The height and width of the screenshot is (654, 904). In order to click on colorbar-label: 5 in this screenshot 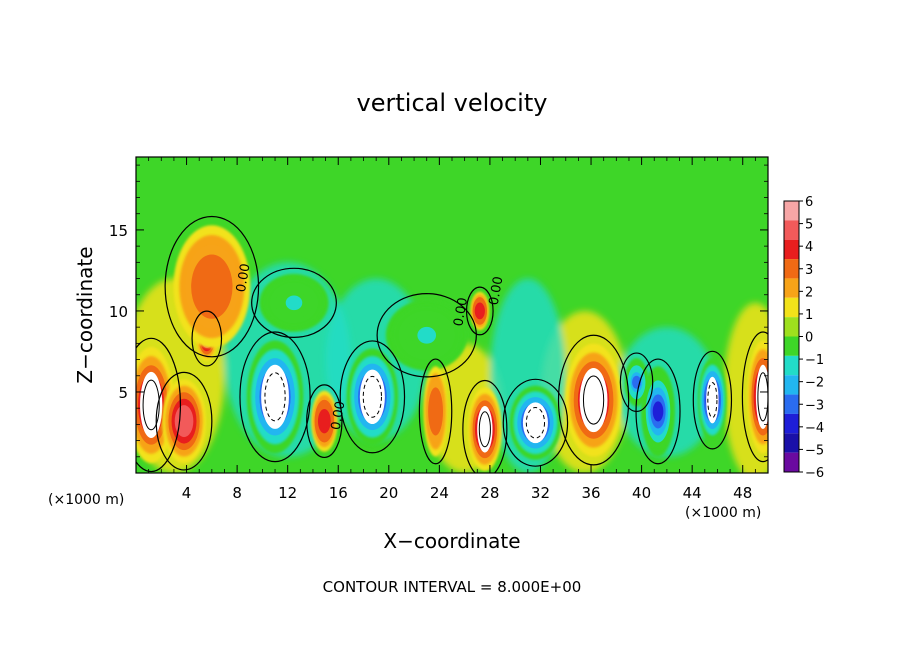, I will do `click(809, 225)`.